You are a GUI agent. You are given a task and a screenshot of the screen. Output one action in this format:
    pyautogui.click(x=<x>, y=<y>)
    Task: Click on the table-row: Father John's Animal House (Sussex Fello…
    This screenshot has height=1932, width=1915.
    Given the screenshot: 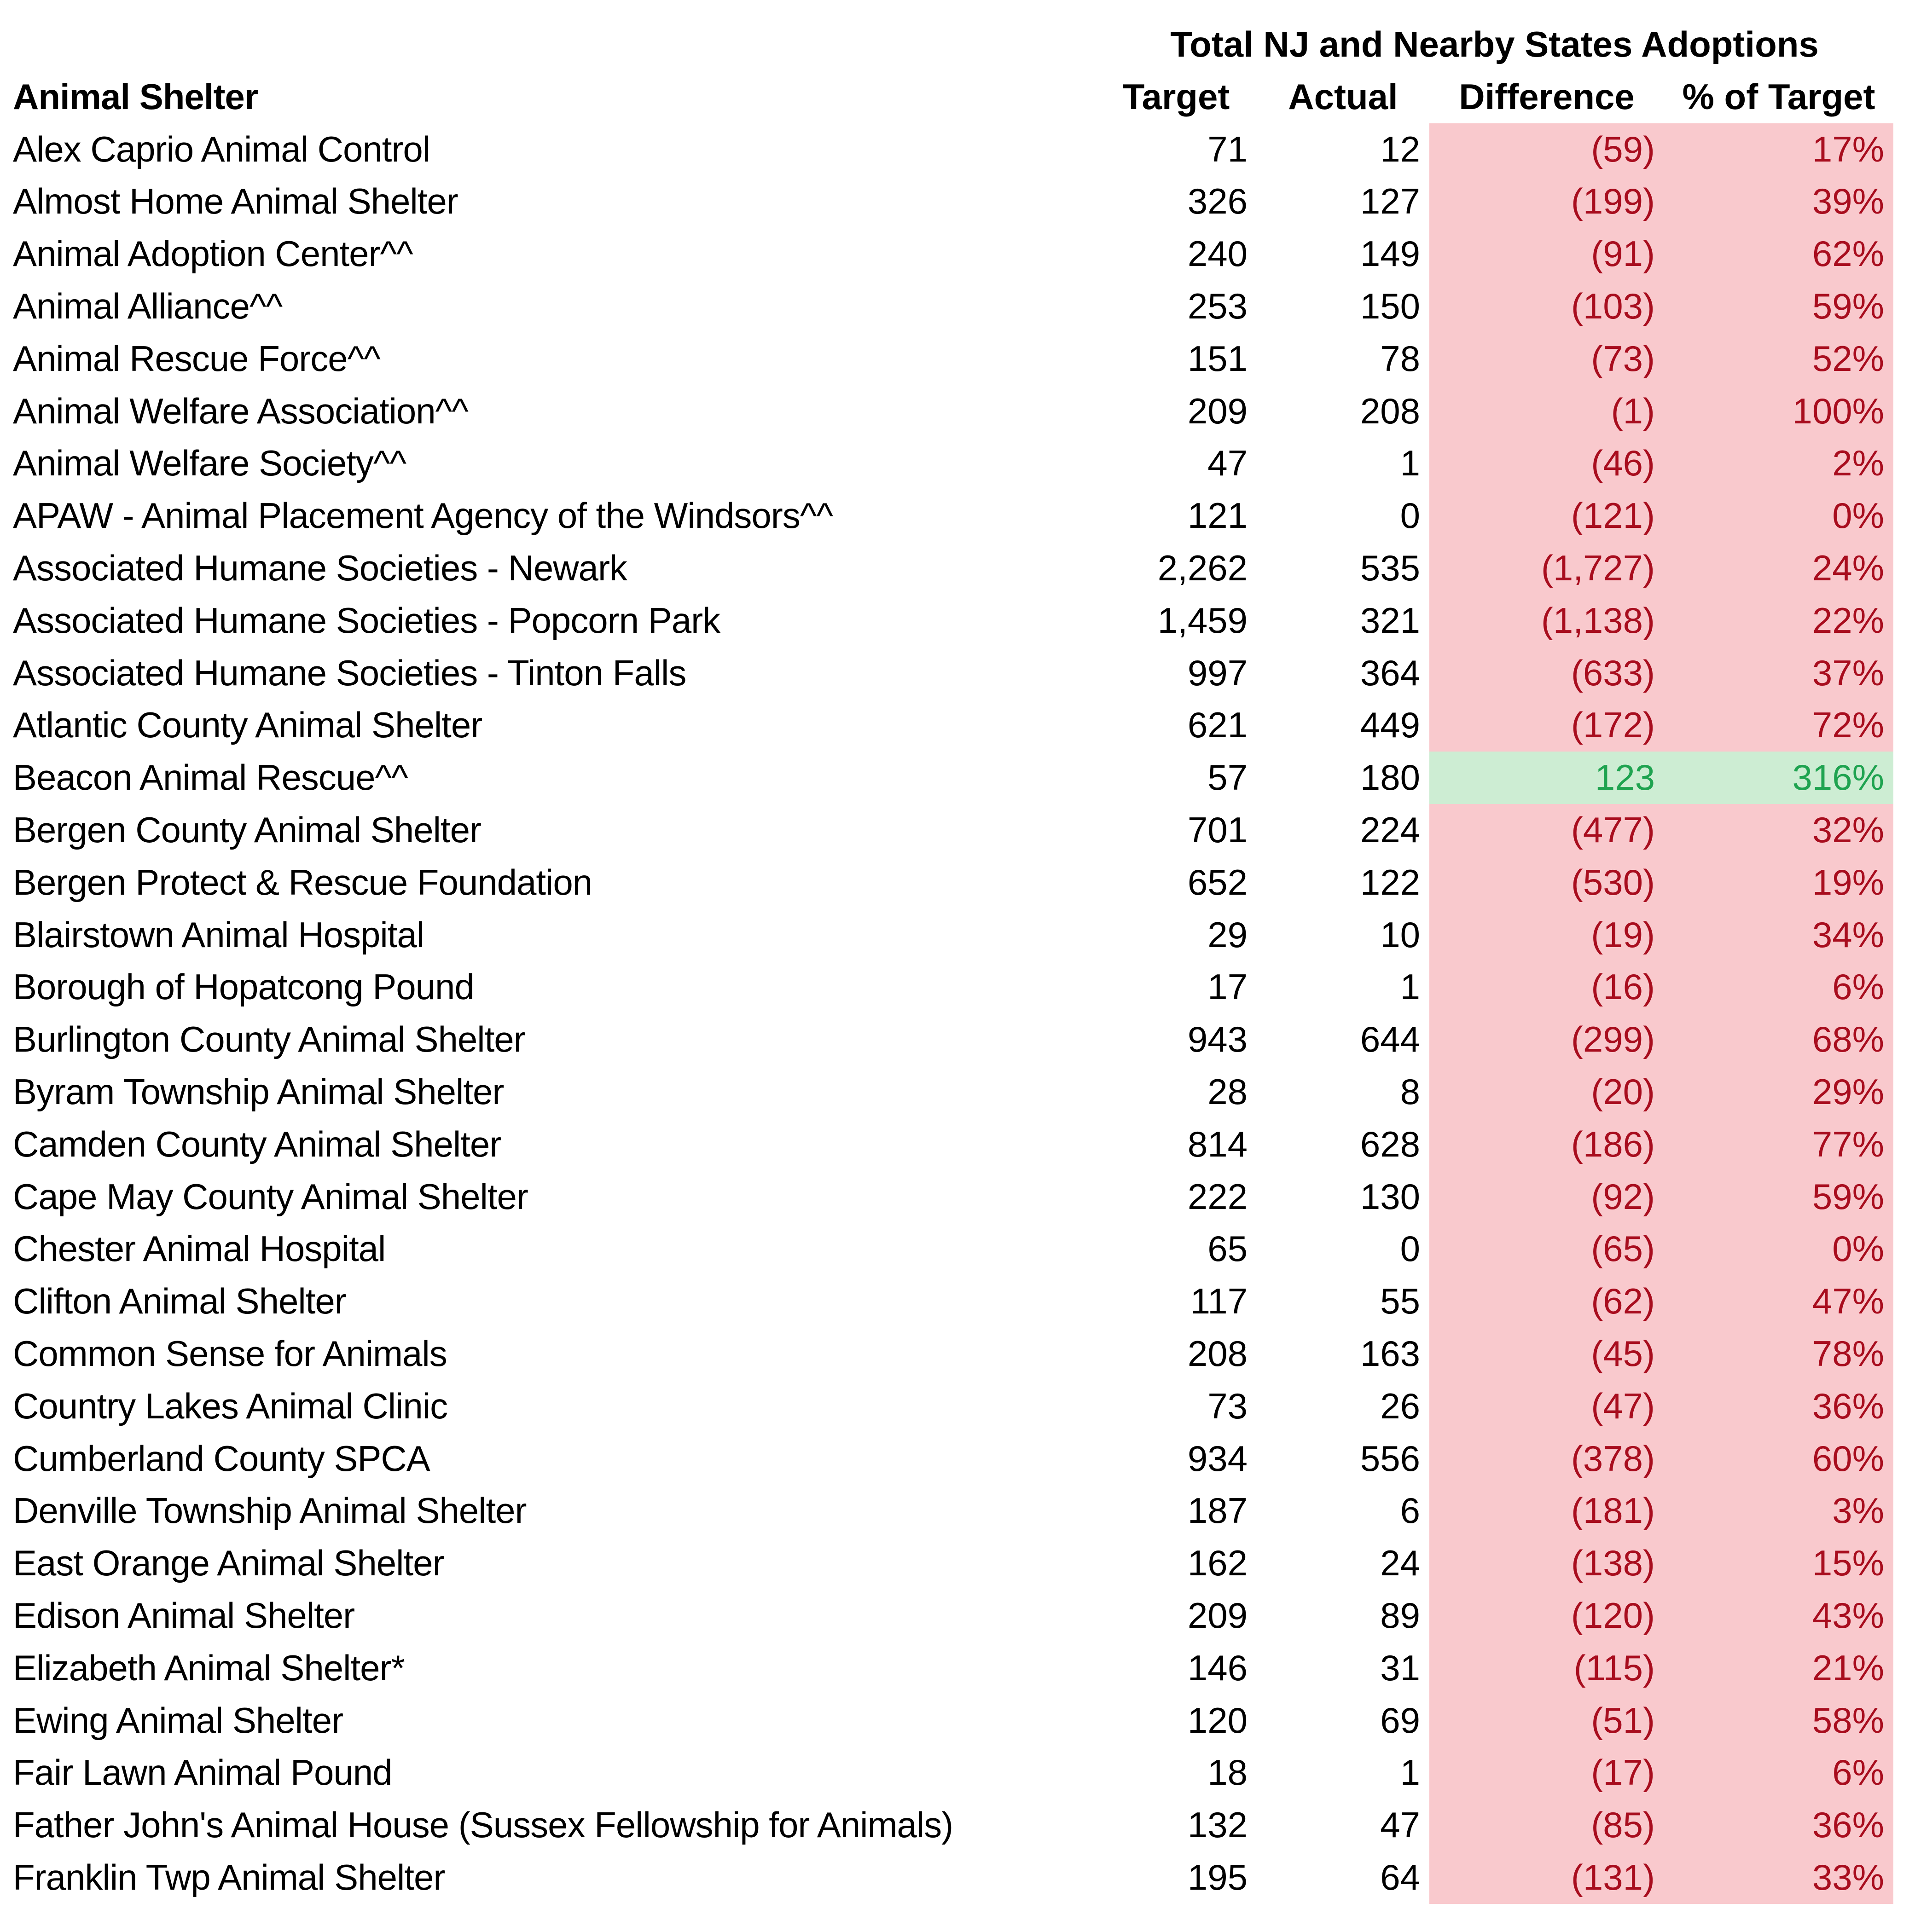 What is the action you would take?
    pyautogui.click(x=957, y=1825)
    